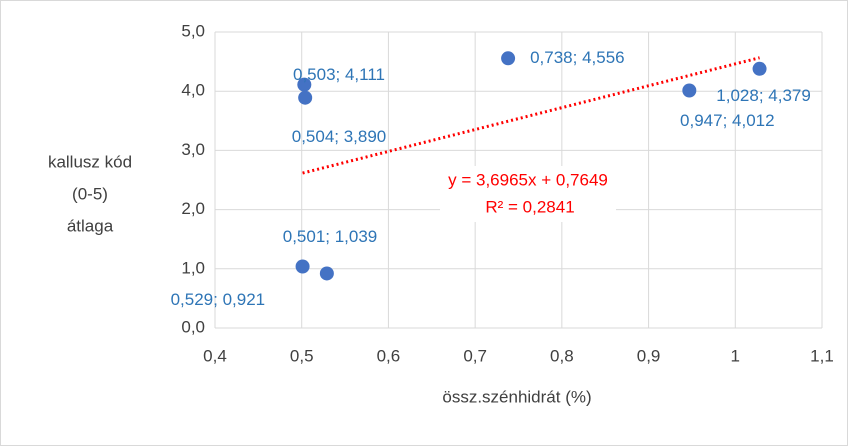 Image resolution: width=848 pixels, height=446 pixels. I want to click on trendline, so click(531, 115).